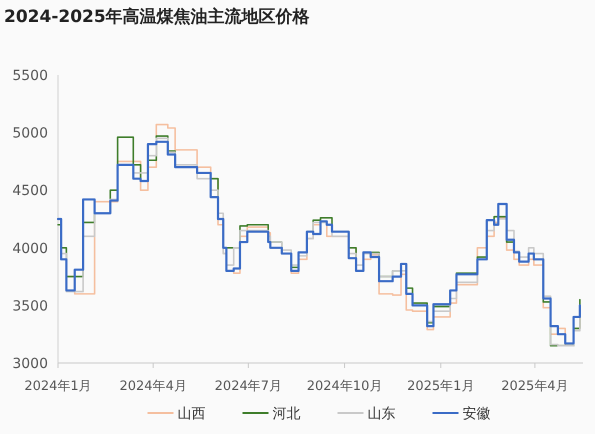 This screenshot has width=595, height=434. I want to click on y-tick-label: 3000, so click(30, 364).